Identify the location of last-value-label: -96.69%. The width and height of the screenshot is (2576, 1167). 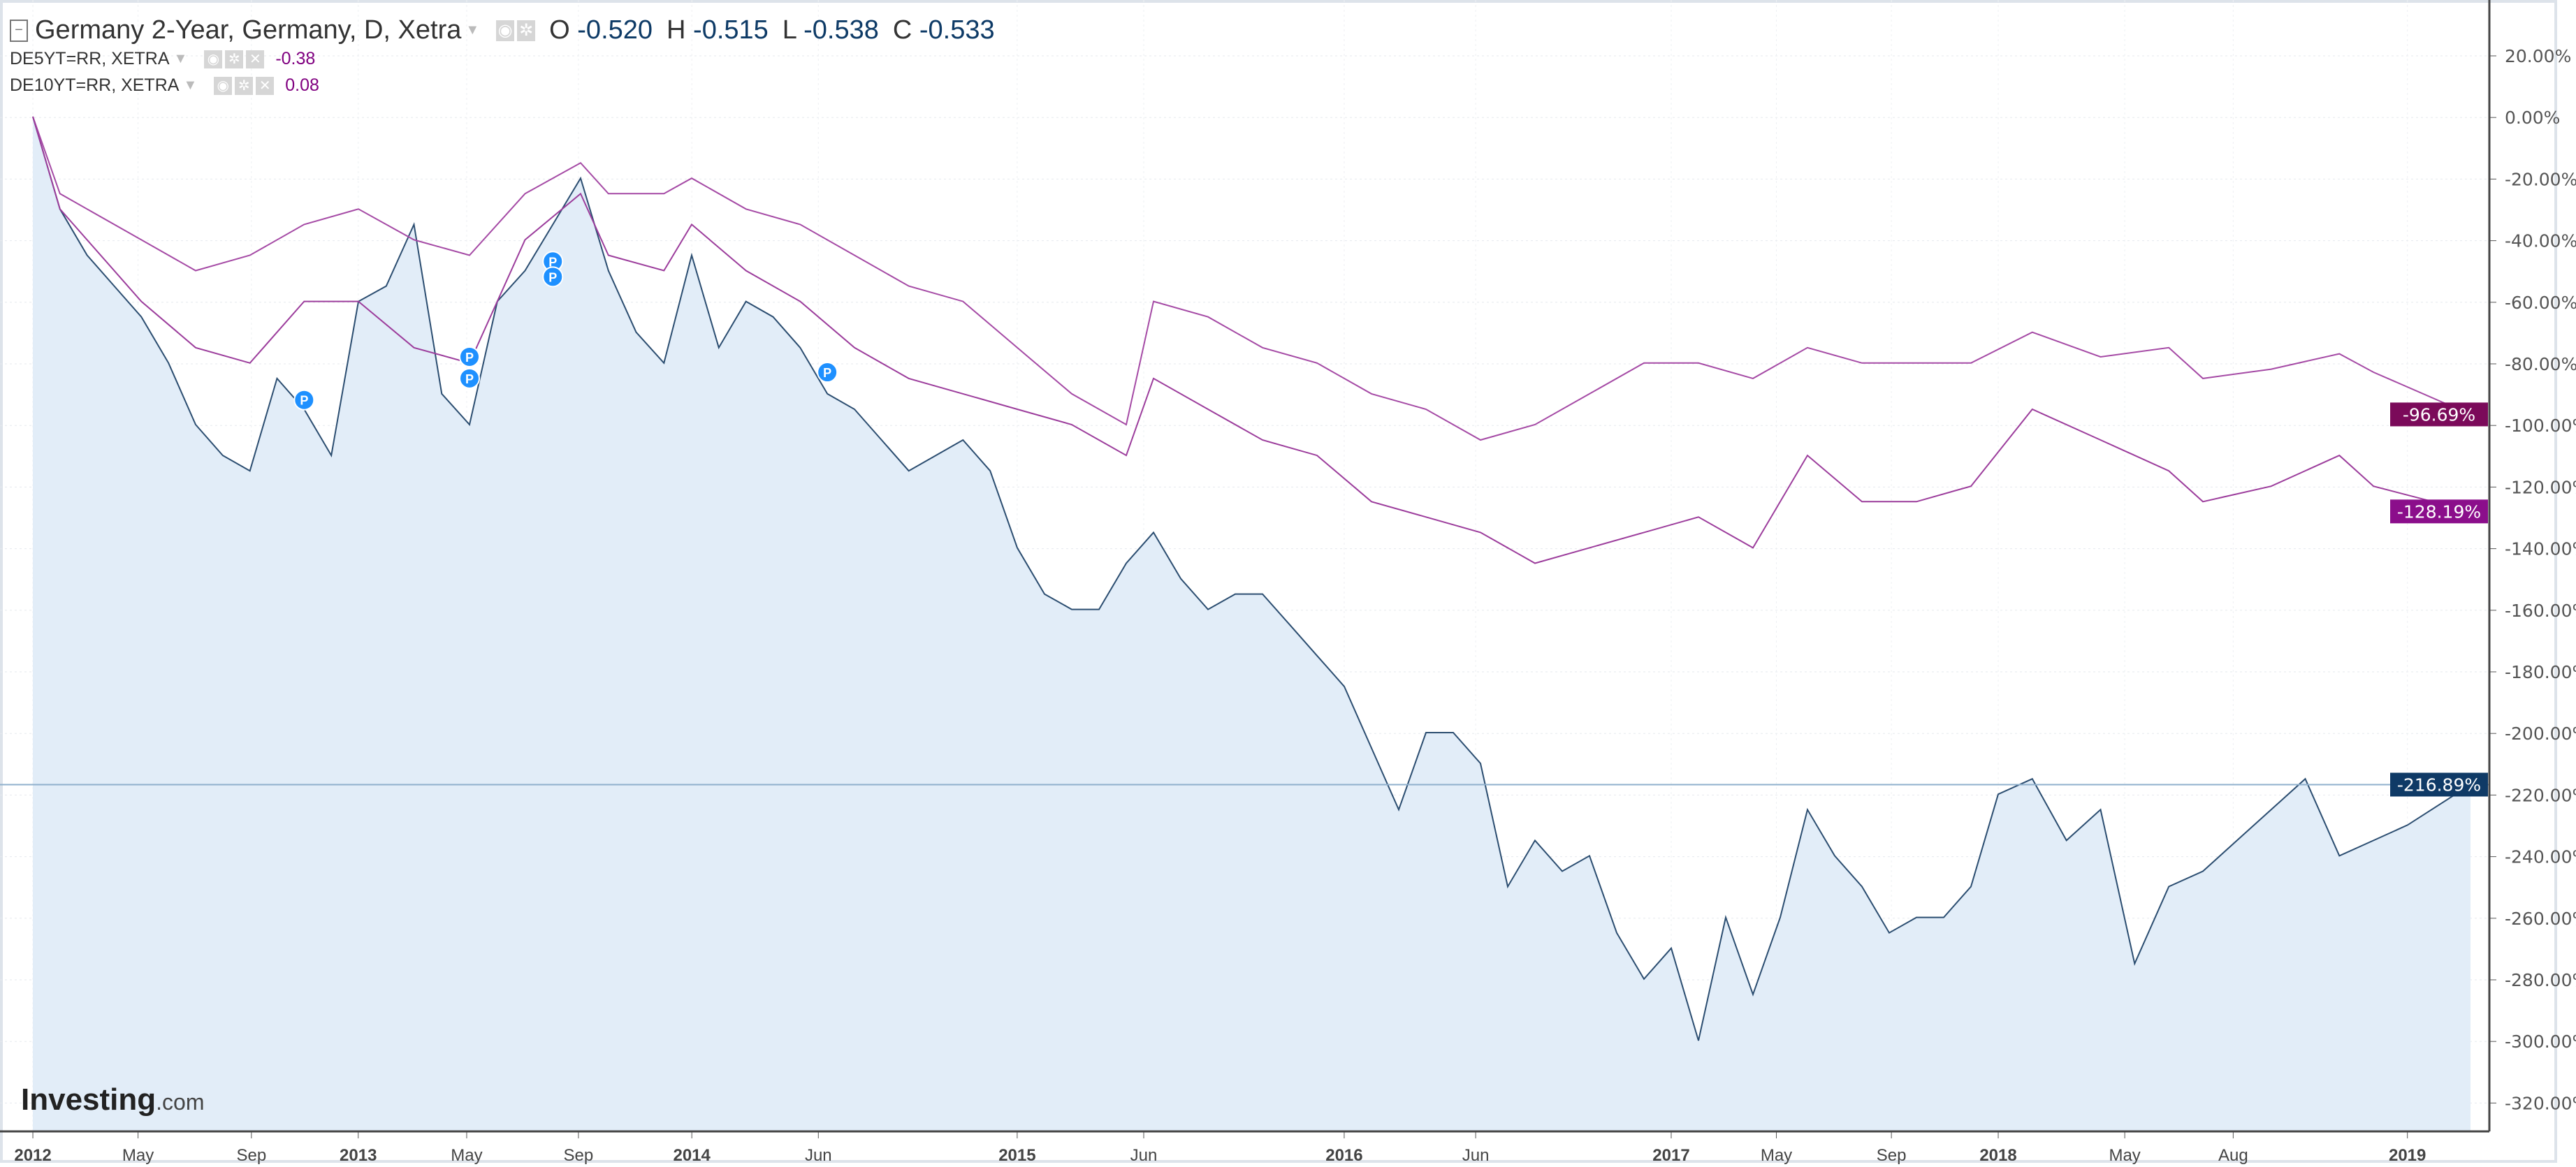
(2439, 414).